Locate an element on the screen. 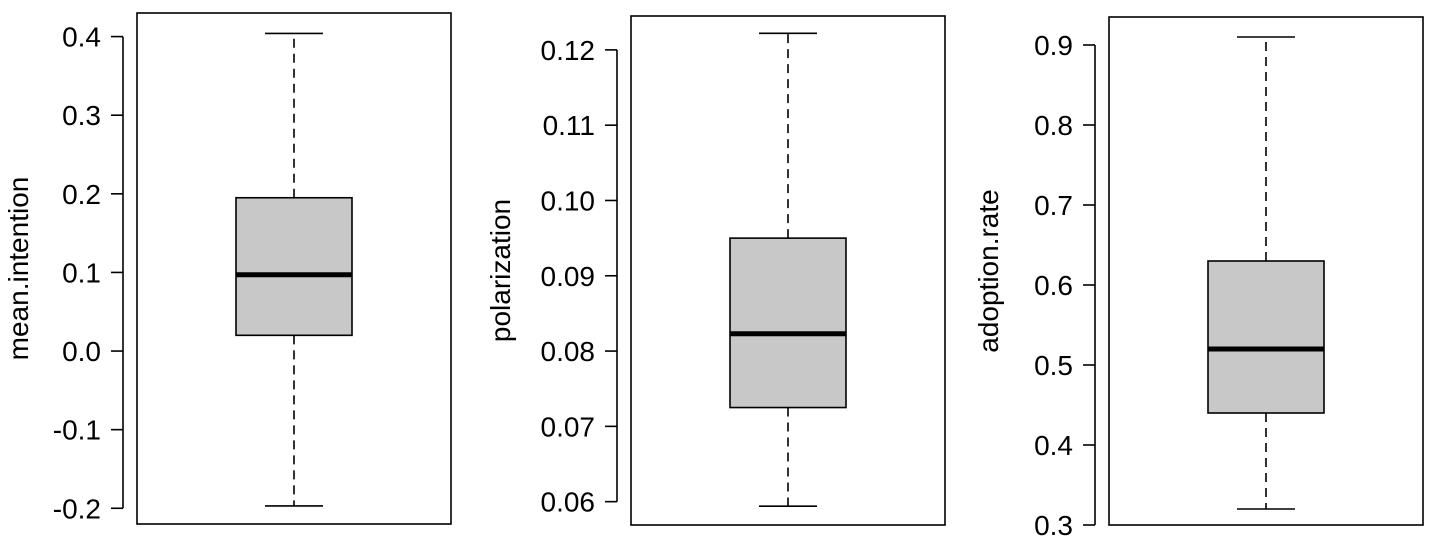 This screenshot has height=542, width=1441. y-tick-label: -0.2 is located at coordinates (77, 508).